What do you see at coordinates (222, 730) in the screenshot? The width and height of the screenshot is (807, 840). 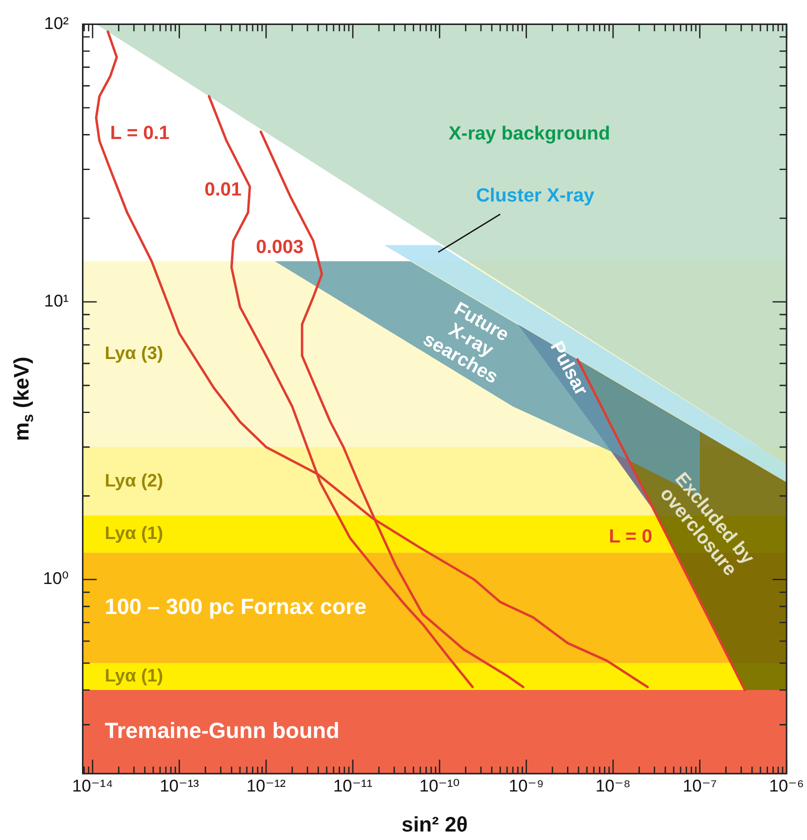 I see `band-label: Tremaine-Gunn bound` at bounding box center [222, 730].